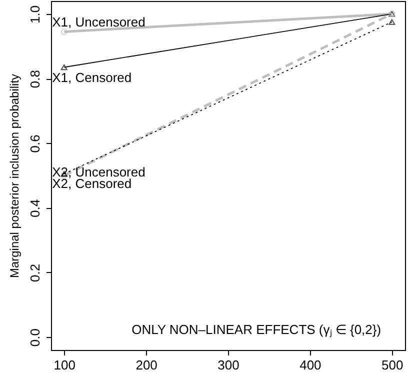 The height and width of the screenshot is (374, 415). Describe the element at coordinates (35, 208) in the screenshot. I see `y-tick-label: 0.4` at that location.